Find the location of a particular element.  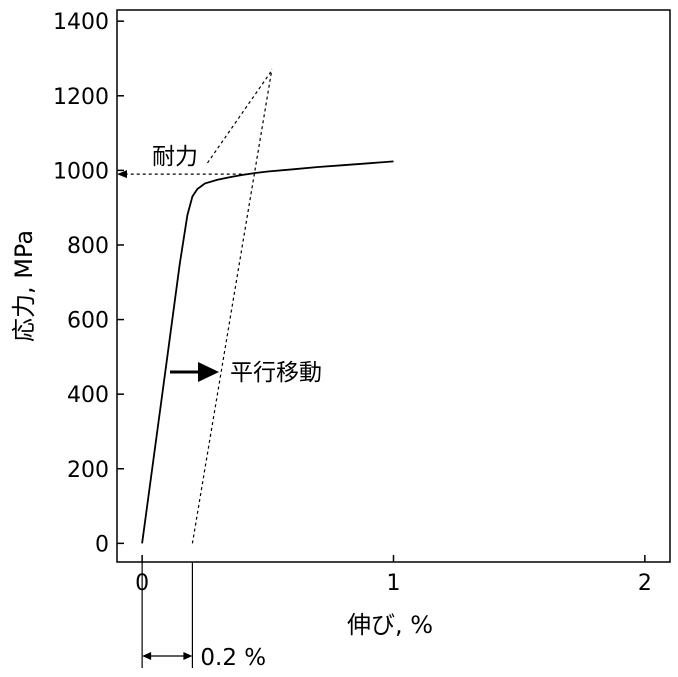

x-axis-title: 伸び, % is located at coordinates (390, 625).